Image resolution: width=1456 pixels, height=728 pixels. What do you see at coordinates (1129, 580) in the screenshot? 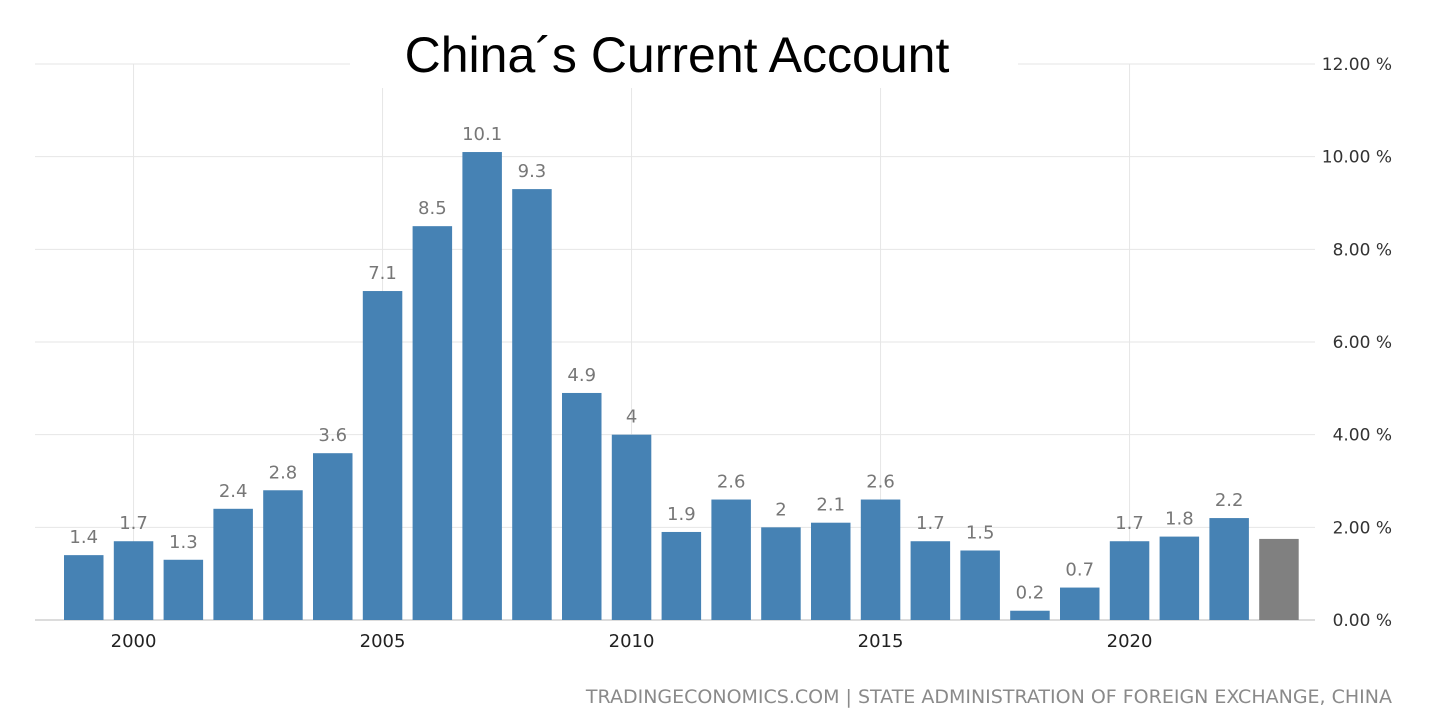
I see `bar-2020` at bounding box center [1129, 580].